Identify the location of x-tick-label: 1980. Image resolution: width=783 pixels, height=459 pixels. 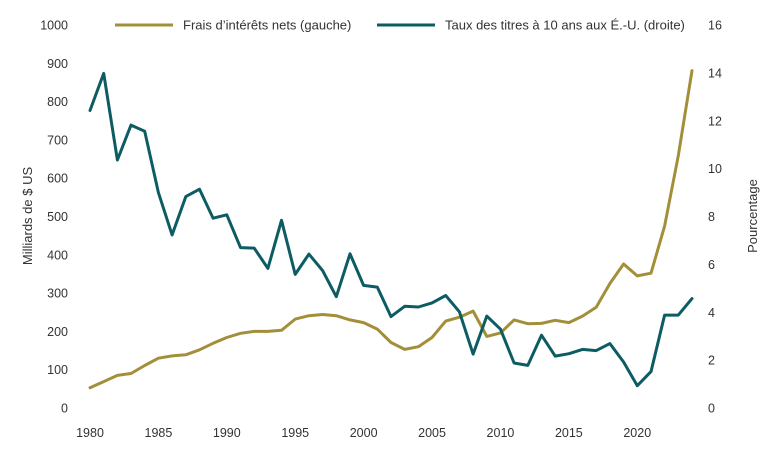
(90, 433).